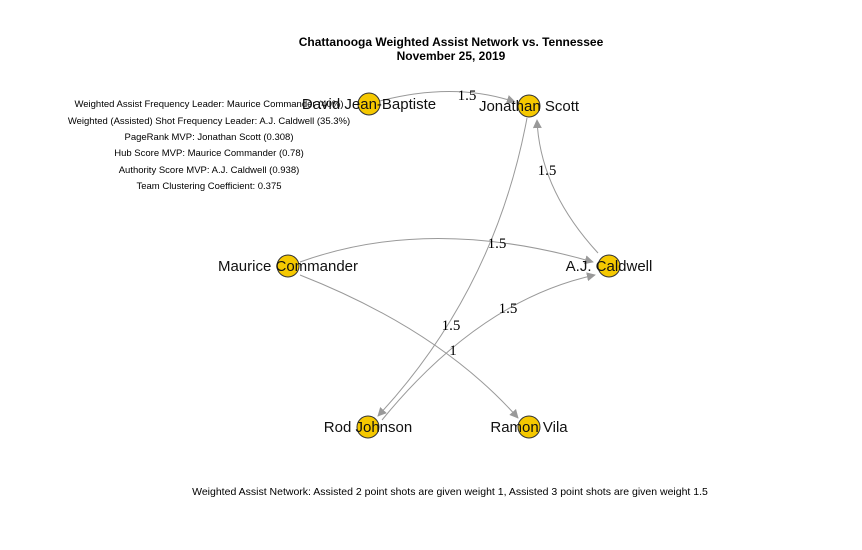  What do you see at coordinates (497, 244) in the screenshot?
I see `edge-weight-mc-ajc: 1.5` at bounding box center [497, 244].